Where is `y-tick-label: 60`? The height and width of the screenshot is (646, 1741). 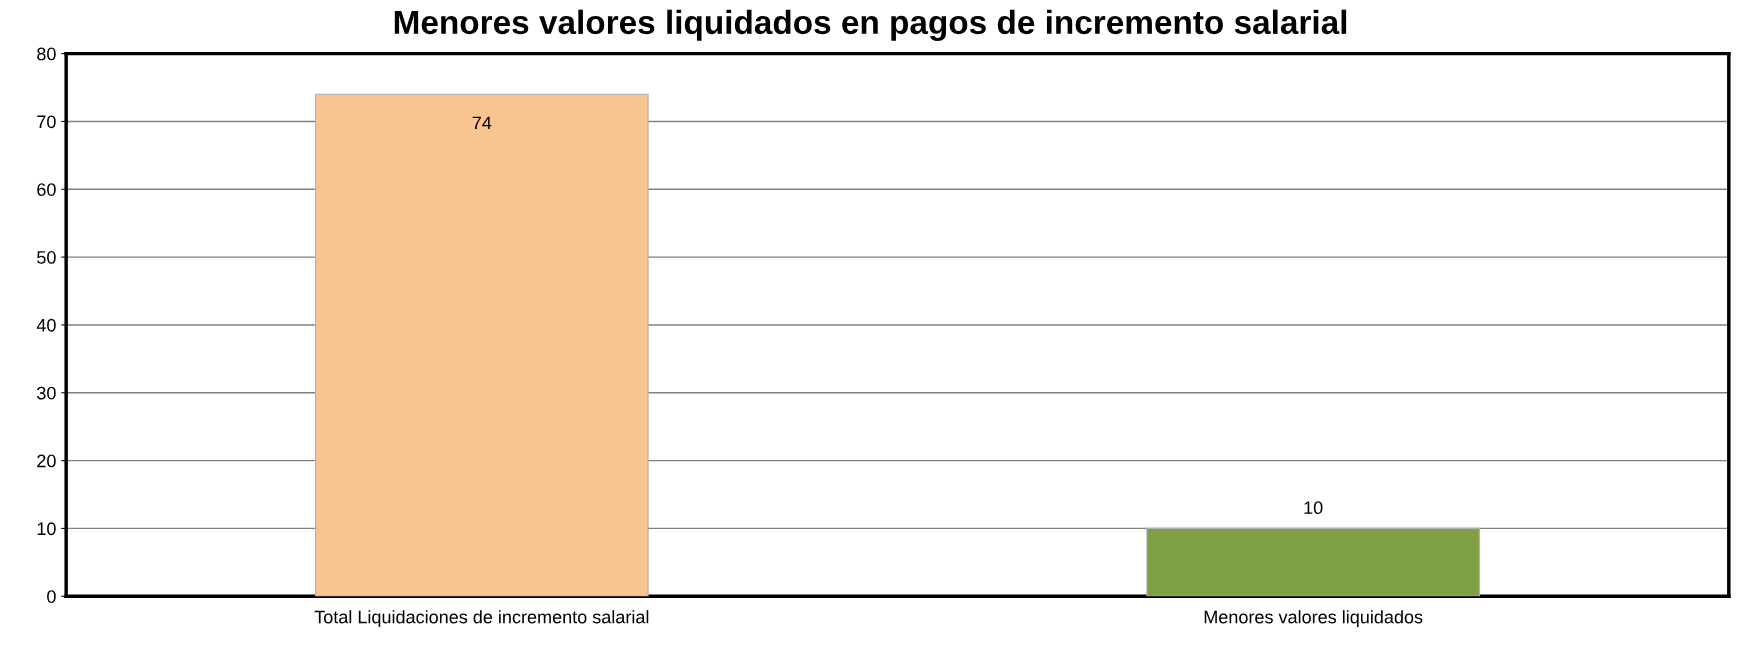
y-tick-label: 60 is located at coordinates (46, 189).